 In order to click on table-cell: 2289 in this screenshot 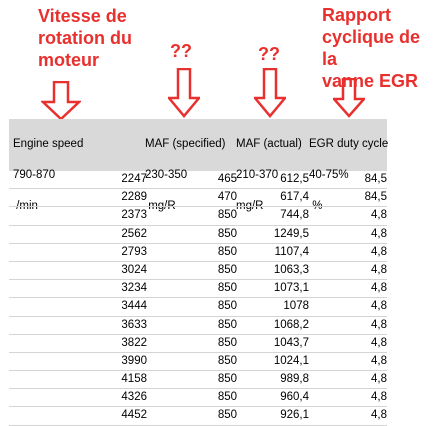, I will do `click(134, 197)`.